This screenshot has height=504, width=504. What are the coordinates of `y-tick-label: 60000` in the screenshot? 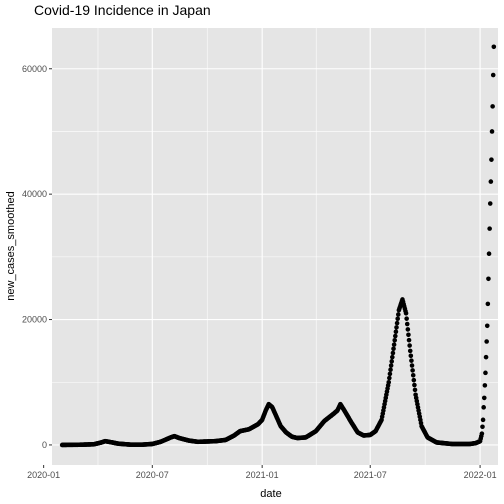 It's located at (34, 69).